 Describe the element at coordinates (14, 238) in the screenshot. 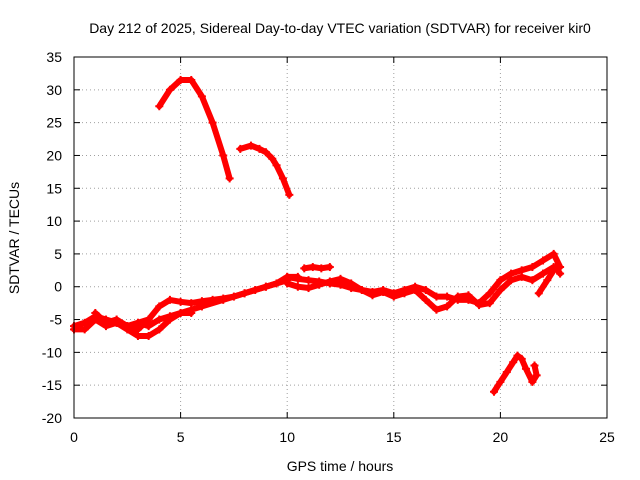

I see `y-axis-label: SDTVAR / TECUs` at that location.